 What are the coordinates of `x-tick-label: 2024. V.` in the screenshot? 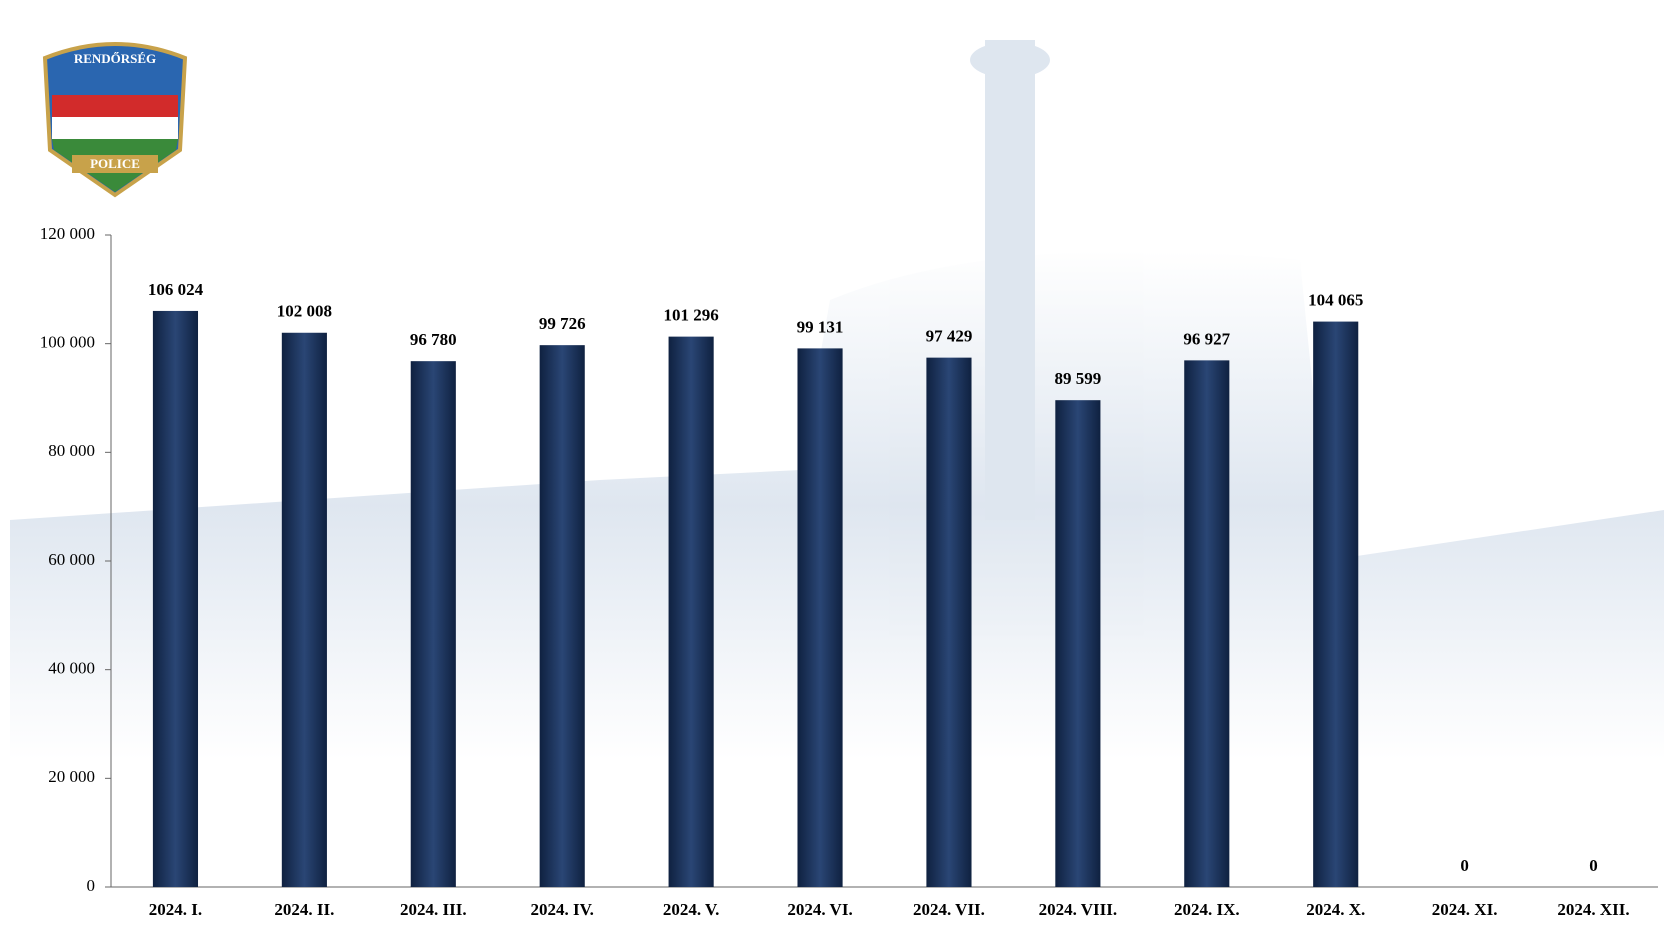 It's located at (691, 909).